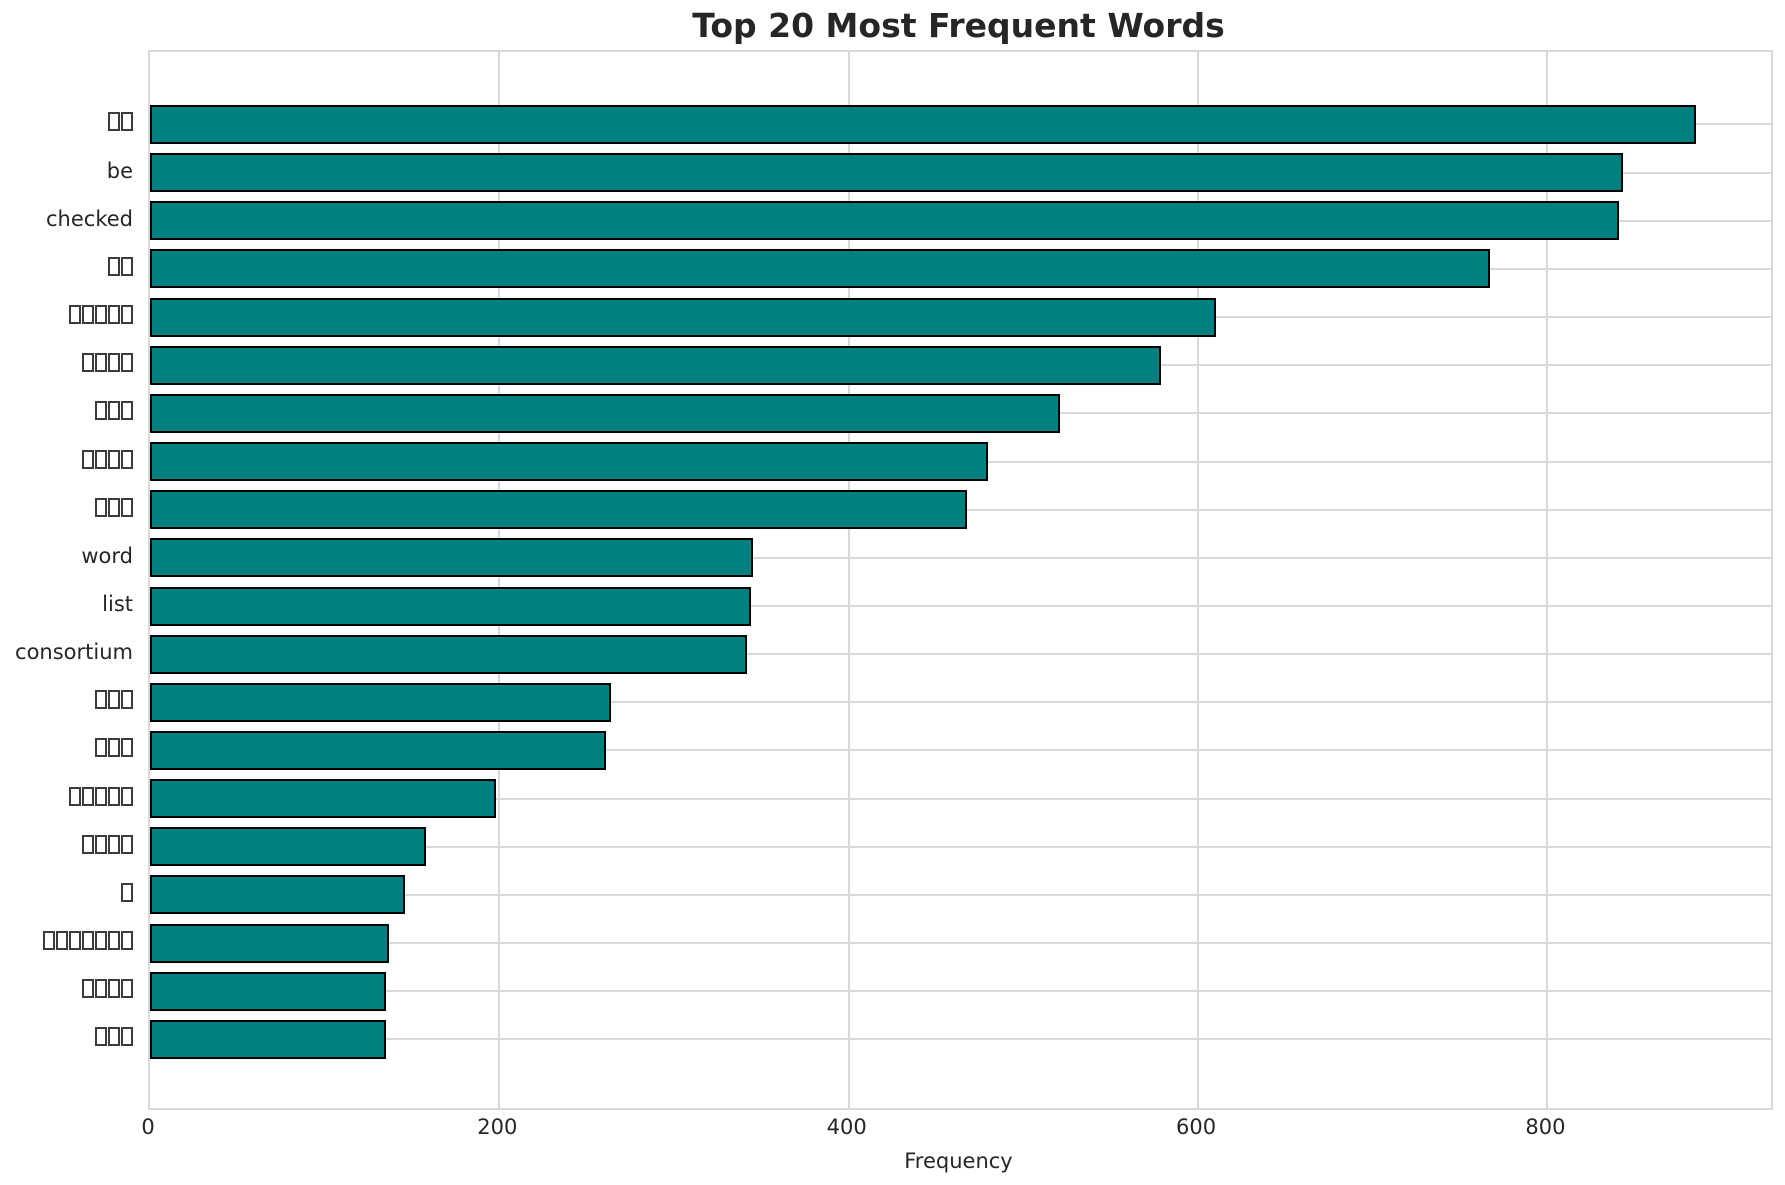 This screenshot has width=1785, height=1185. Describe the element at coordinates (74, 652) in the screenshot. I see `y-tick-label: consortium` at that location.